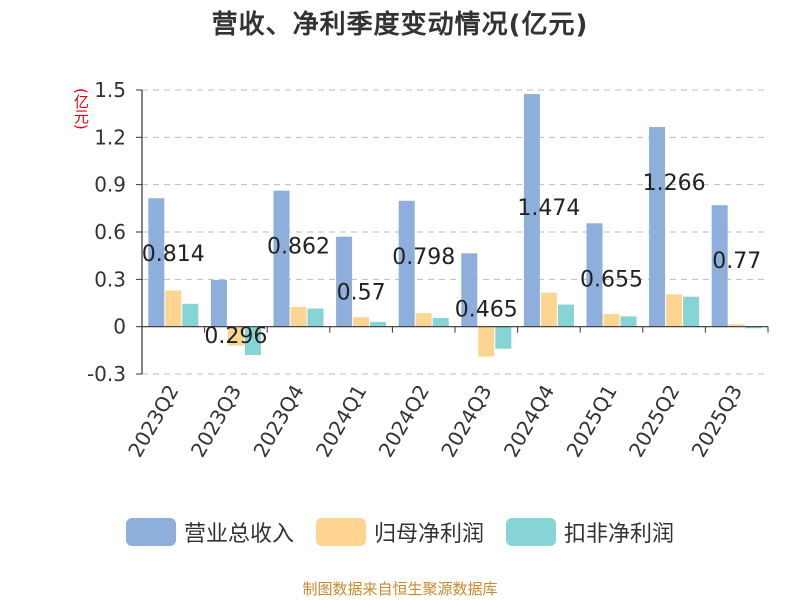  Describe the element at coordinates (110, 232) in the screenshot. I see `y-tick-label: 0.6` at that location.